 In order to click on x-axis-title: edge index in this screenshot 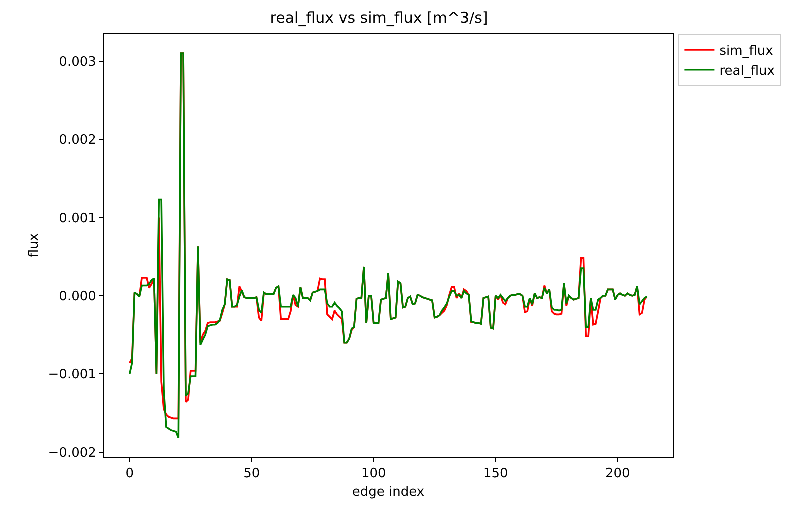, I will do `click(388, 492)`.